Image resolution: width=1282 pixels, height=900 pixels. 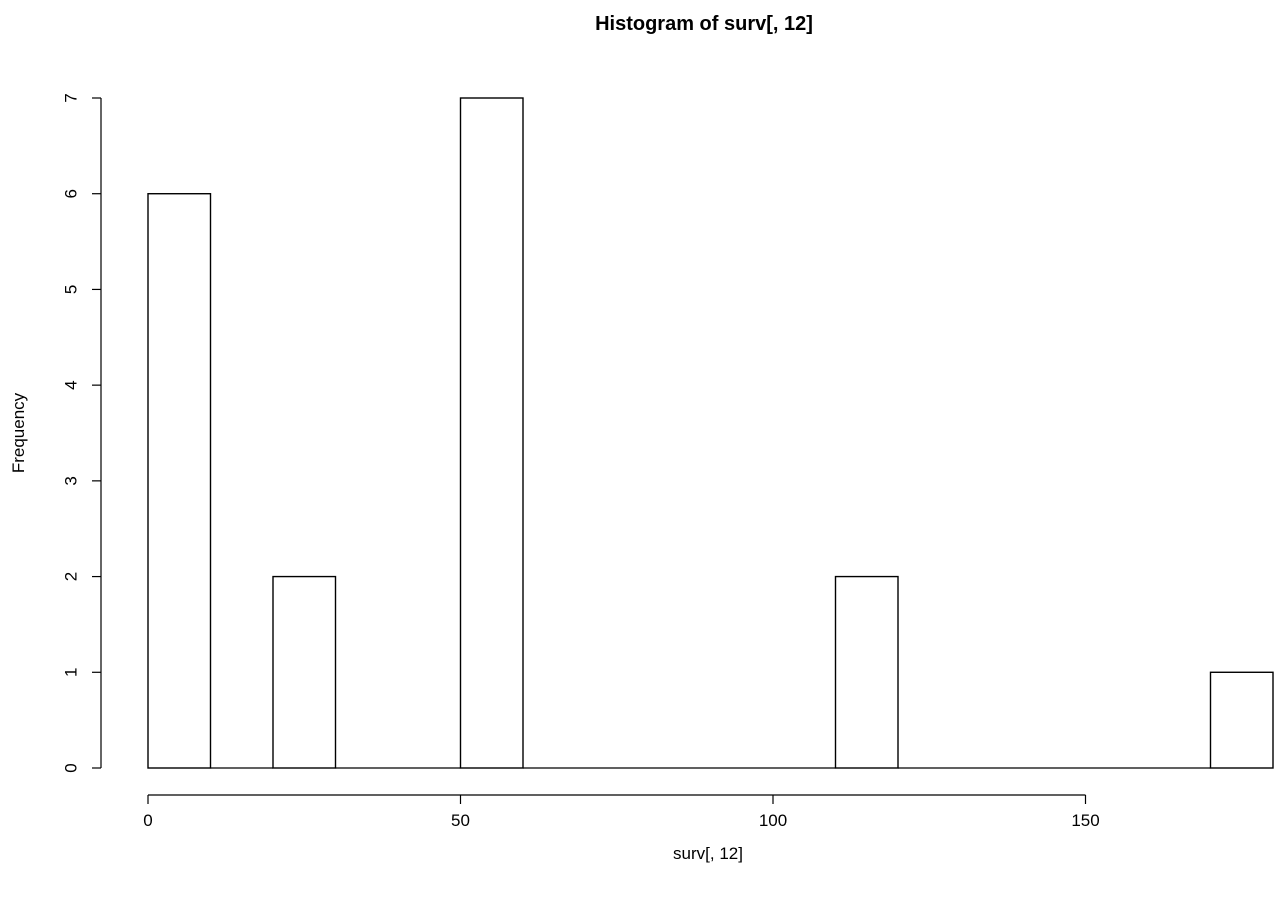 What do you see at coordinates (71, 97) in the screenshot?
I see `y-tick-label: 7` at bounding box center [71, 97].